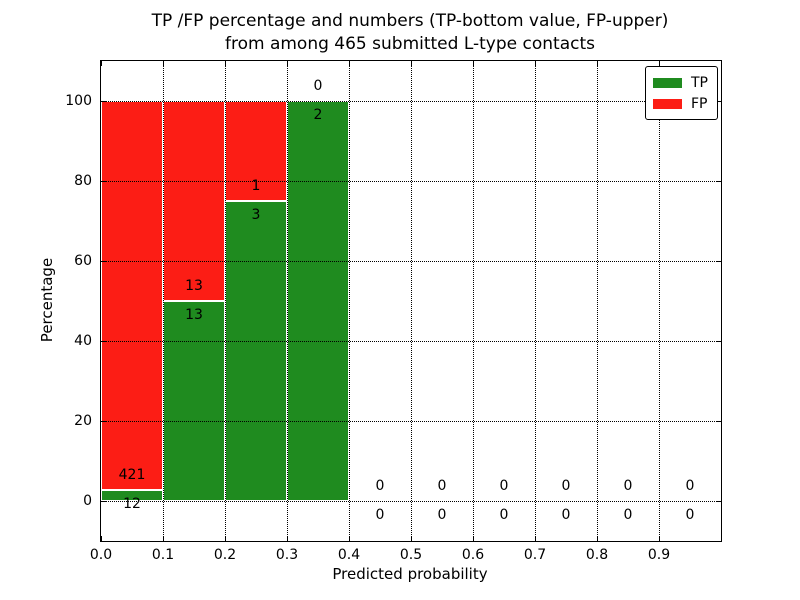 The height and width of the screenshot is (600, 800). I want to click on legend-item: TP, so click(680, 82).